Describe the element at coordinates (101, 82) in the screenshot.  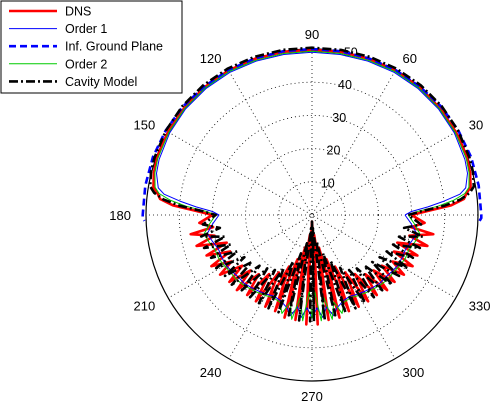
I see `legend-label-4: Cavity Model` at that location.